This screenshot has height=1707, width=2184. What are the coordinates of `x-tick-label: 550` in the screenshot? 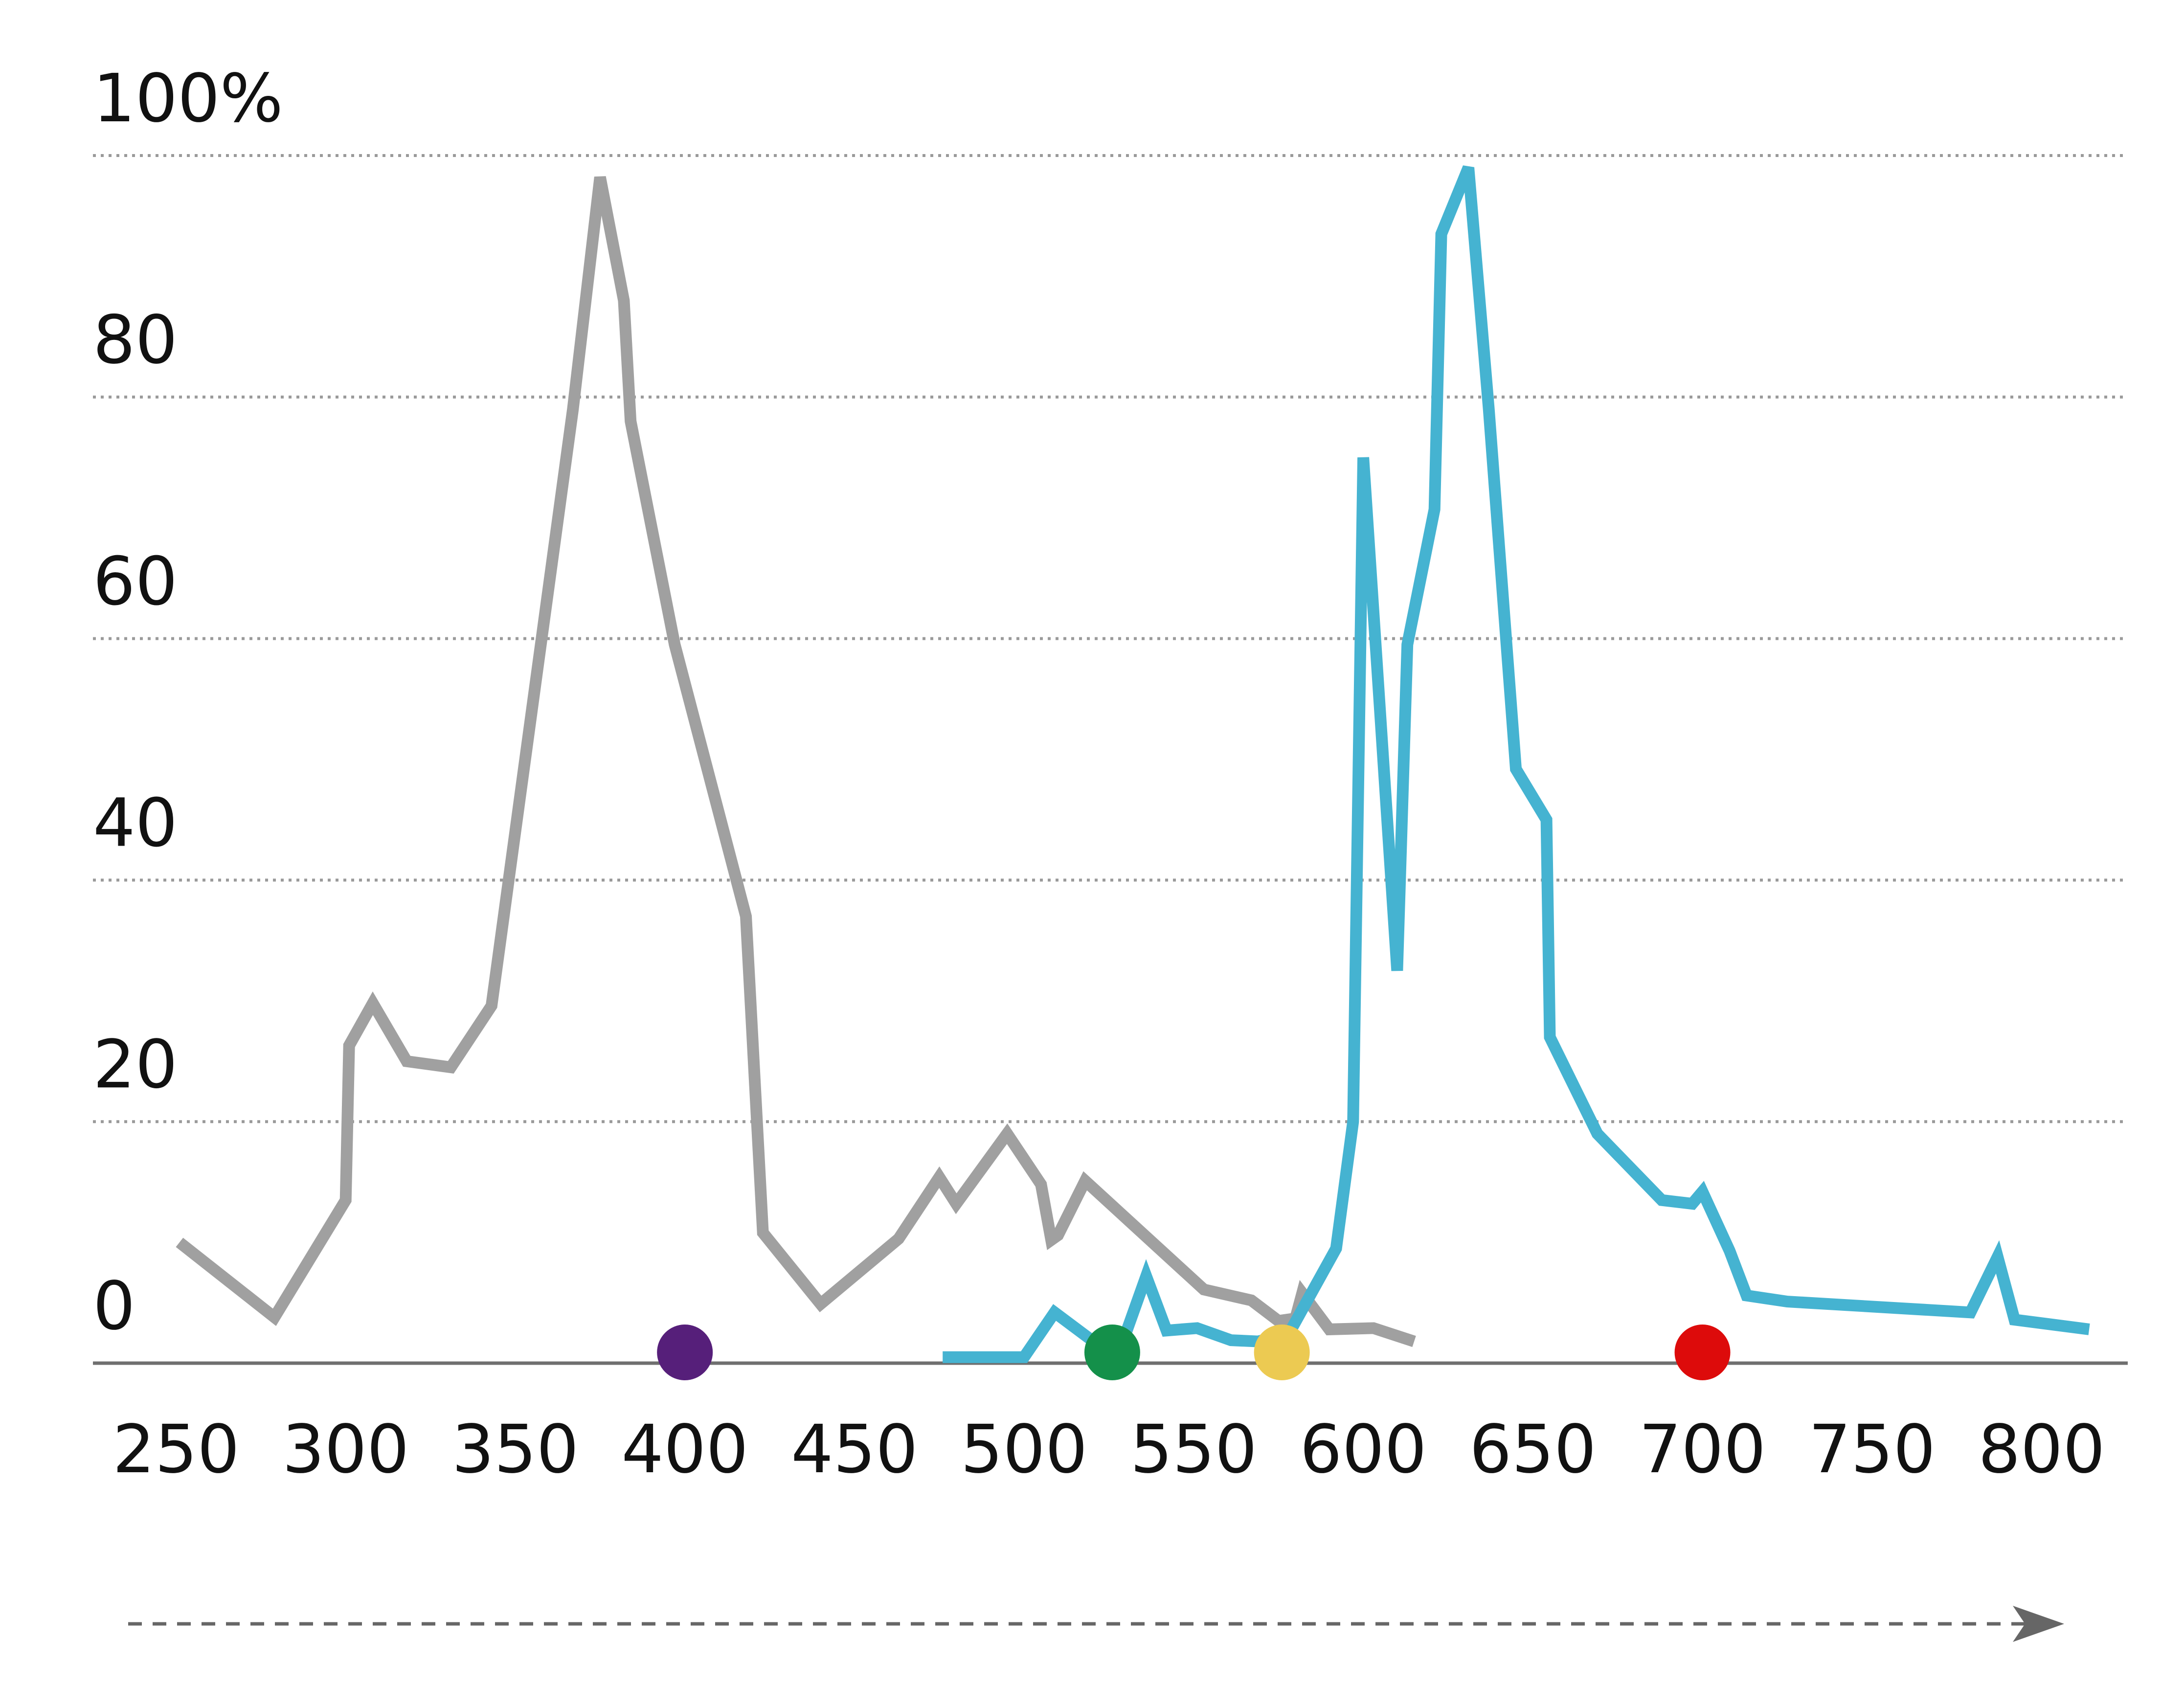 It's located at (1194, 1449).